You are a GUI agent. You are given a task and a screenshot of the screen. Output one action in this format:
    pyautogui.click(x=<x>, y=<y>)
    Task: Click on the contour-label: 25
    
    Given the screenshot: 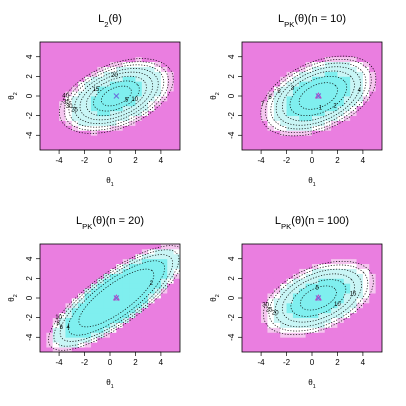 What is the action you would take?
    pyautogui.click(x=269, y=310)
    